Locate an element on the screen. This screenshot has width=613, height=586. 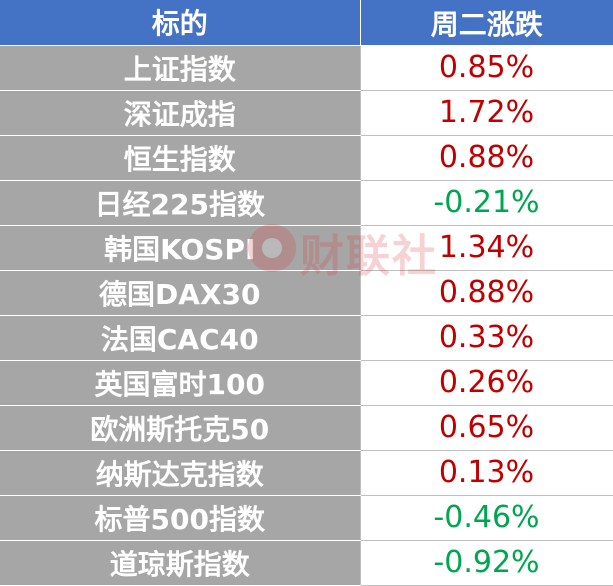
table-row: 日经225指数 -0.21% is located at coordinates (306, 202).